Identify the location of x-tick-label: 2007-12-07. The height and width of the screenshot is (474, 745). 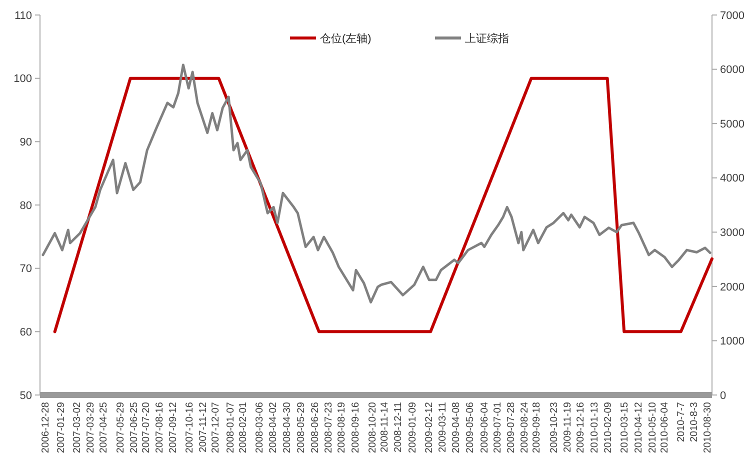
(216, 428).